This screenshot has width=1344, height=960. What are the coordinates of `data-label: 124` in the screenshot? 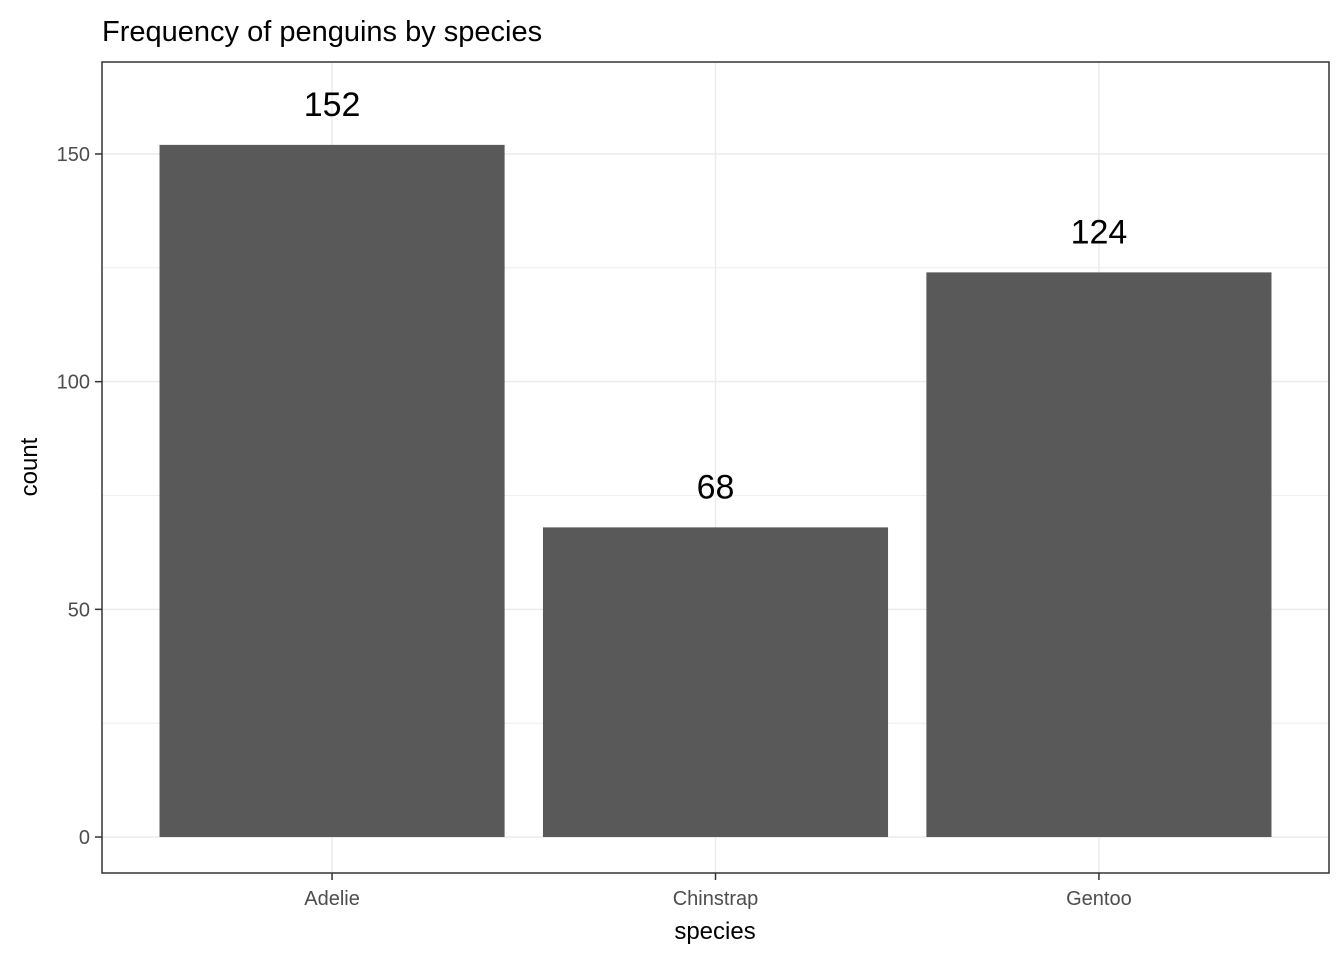 It's located at (1099, 232).